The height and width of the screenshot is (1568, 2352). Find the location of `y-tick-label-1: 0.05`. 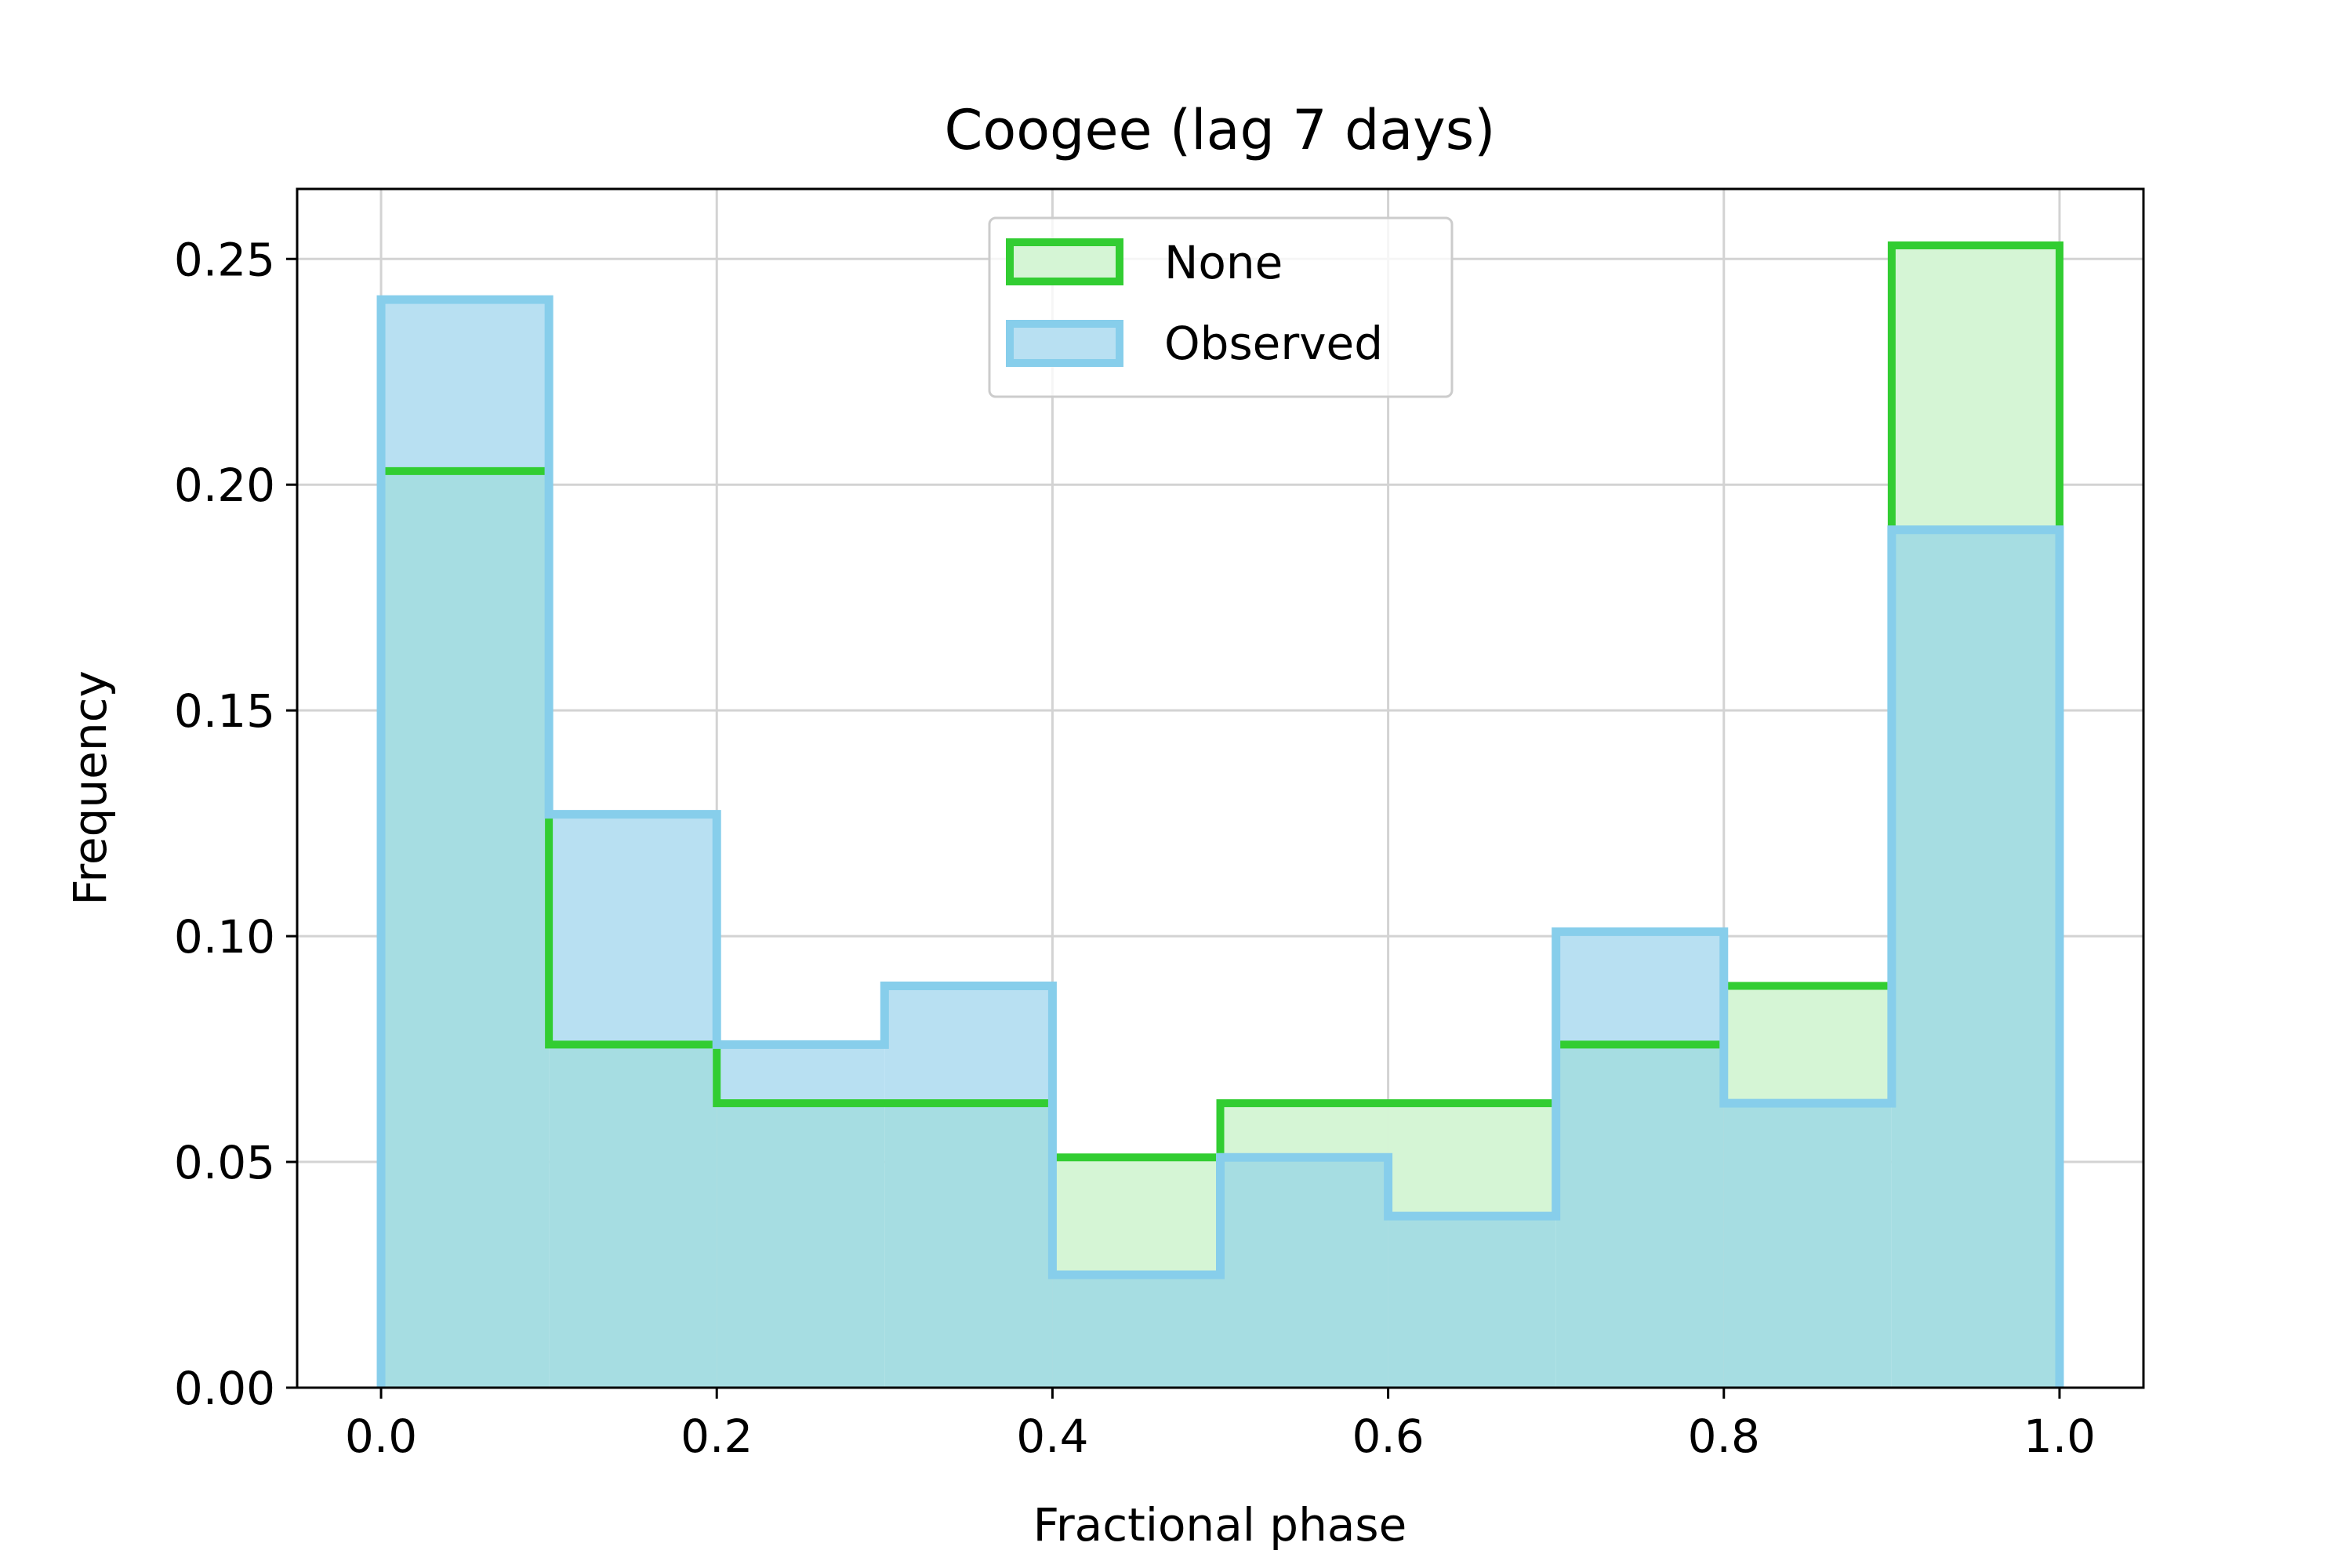

y-tick-label-1: 0.05 is located at coordinates (224, 1162).